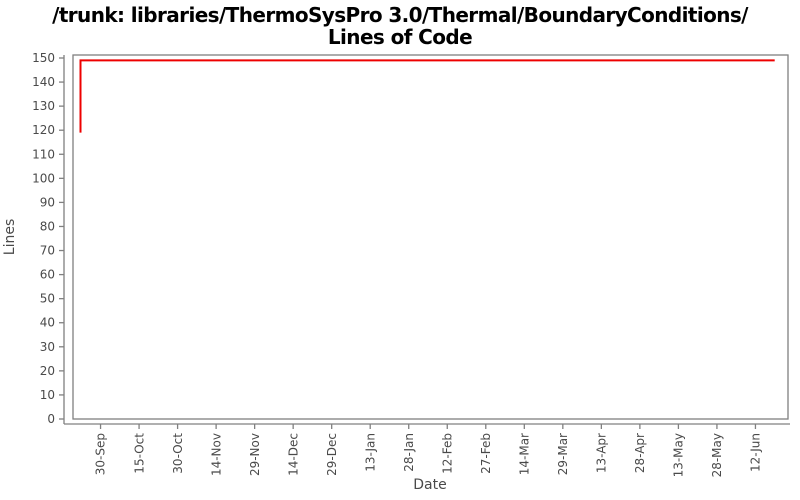  I want to click on x-axis-title: Date, so click(429, 485).